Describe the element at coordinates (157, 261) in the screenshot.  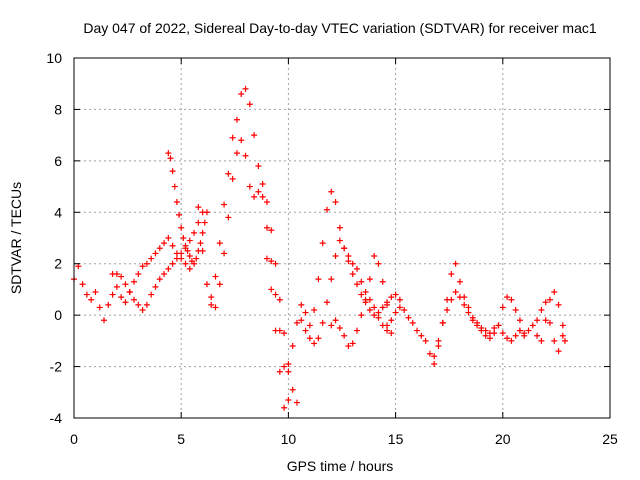
I see `series-arc-b` at that location.